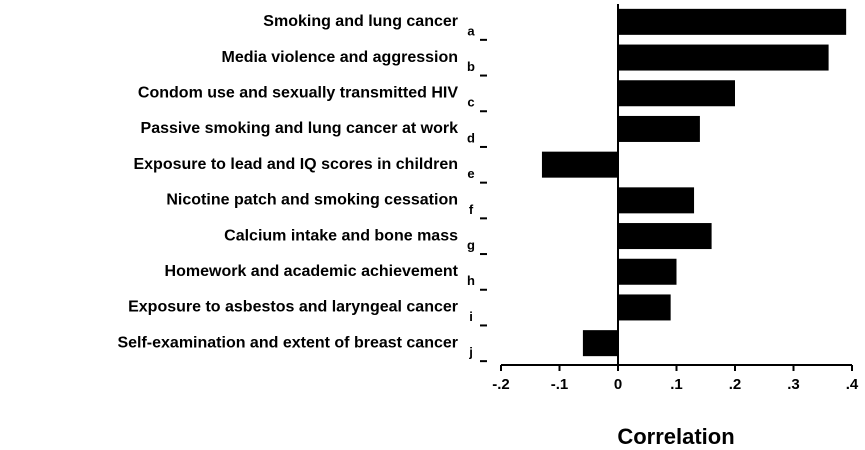  Describe the element at coordinates (471, 137) in the screenshot. I see `category-letter: d` at that location.